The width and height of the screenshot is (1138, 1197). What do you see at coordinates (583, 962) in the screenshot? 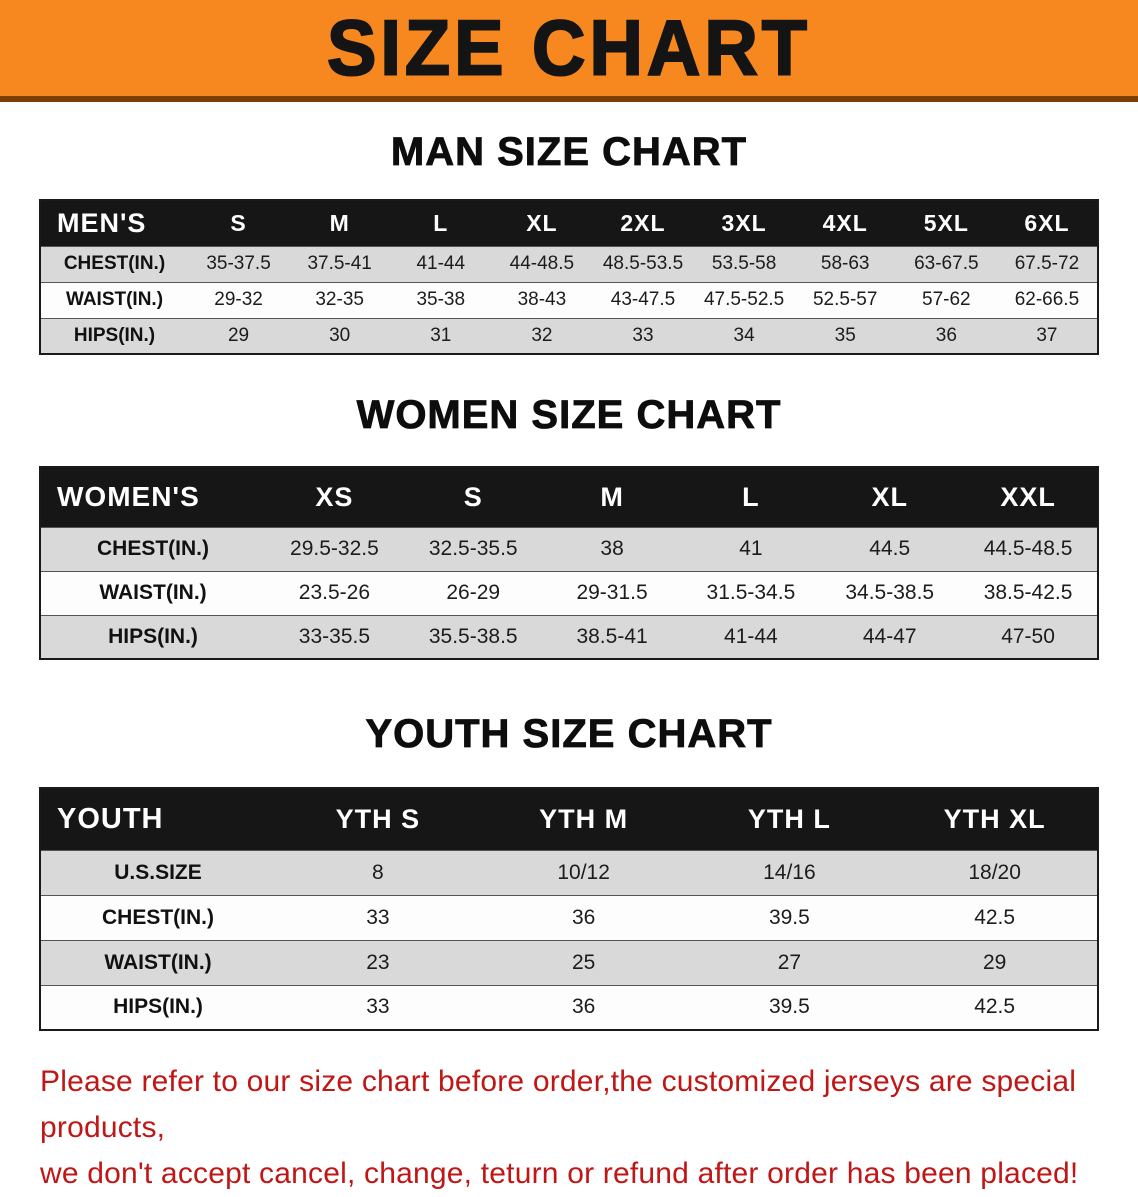
I see `size-value: 25` at bounding box center [583, 962].